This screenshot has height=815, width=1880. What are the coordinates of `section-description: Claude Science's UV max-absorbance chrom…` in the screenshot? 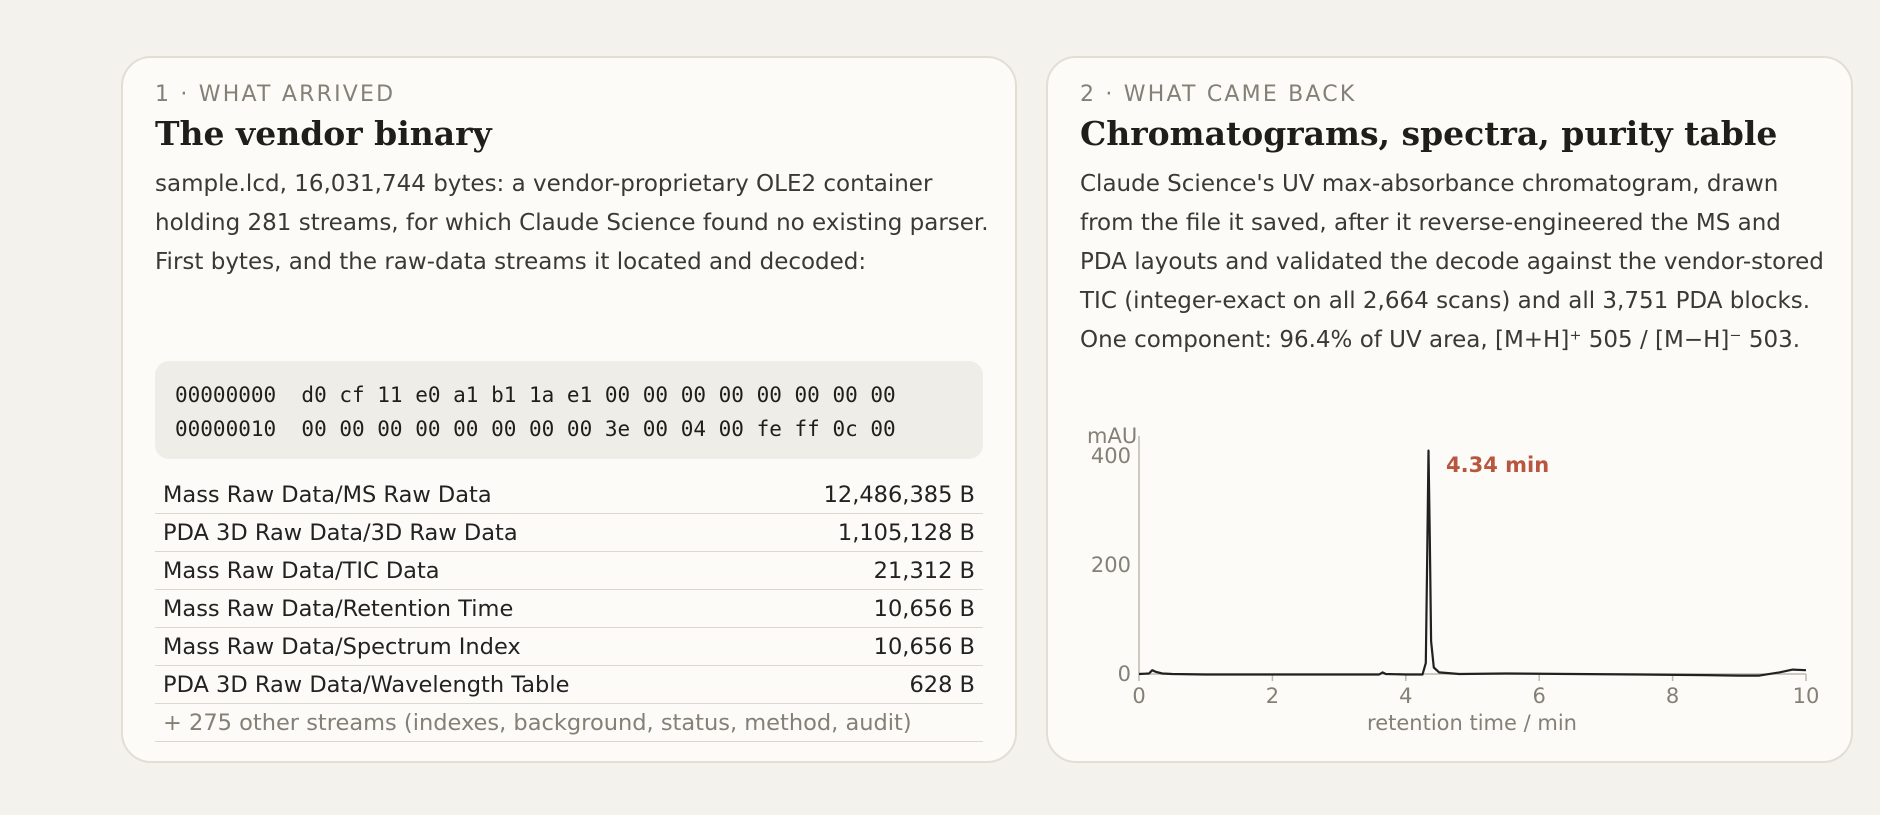 It's located at (1452, 262).